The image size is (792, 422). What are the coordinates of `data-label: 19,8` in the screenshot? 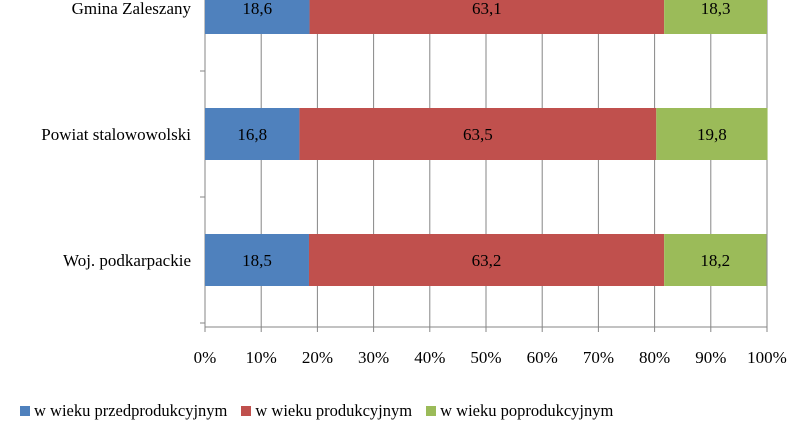 It's located at (712, 134).